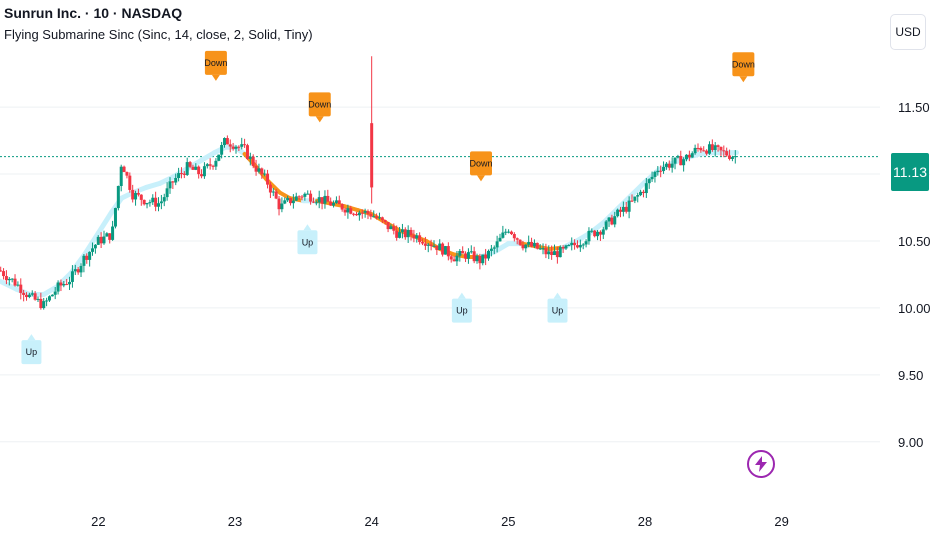  What do you see at coordinates (908, 32) in the screenshot?
I see `currency-button: USD` at bounding box center [908, 32].